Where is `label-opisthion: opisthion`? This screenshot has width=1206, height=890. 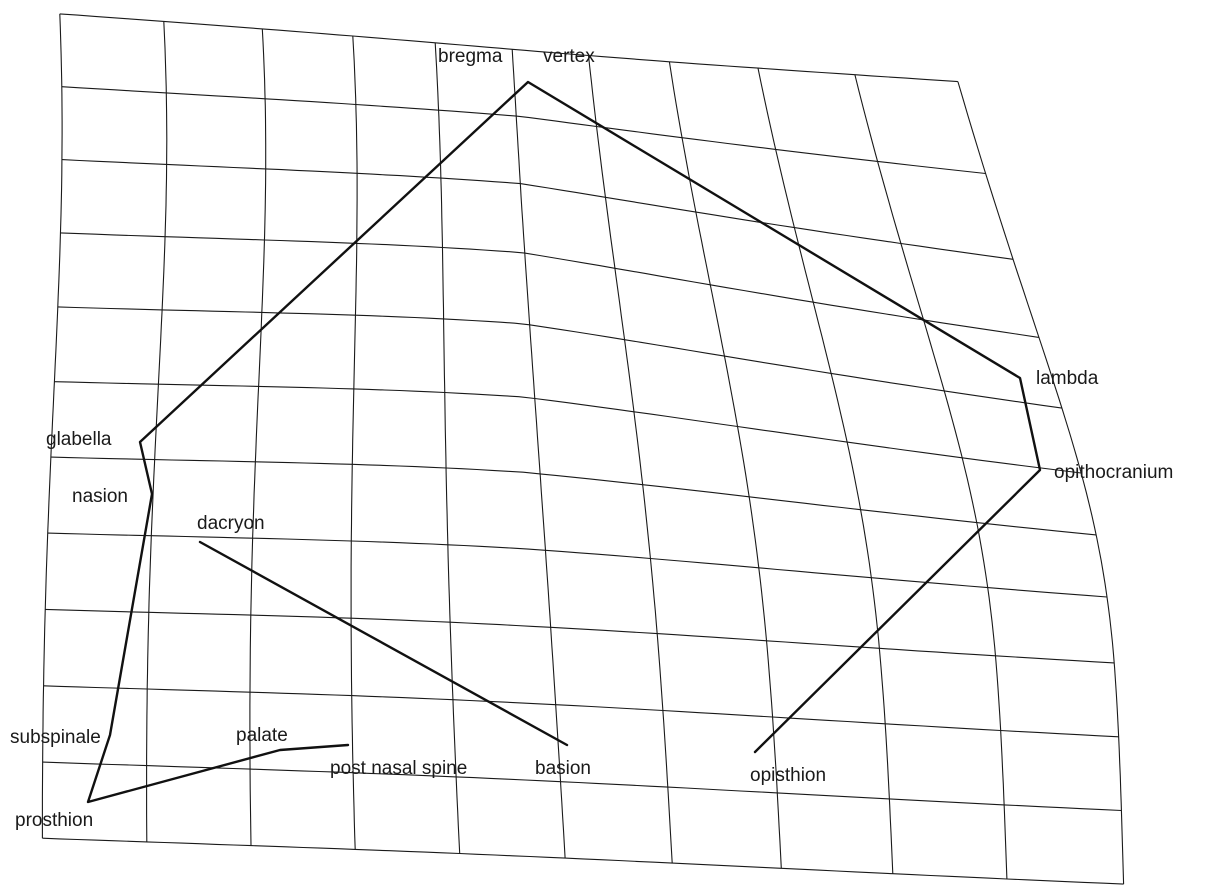 label-opisthion: opisthion is located at coordinates (788, 775).